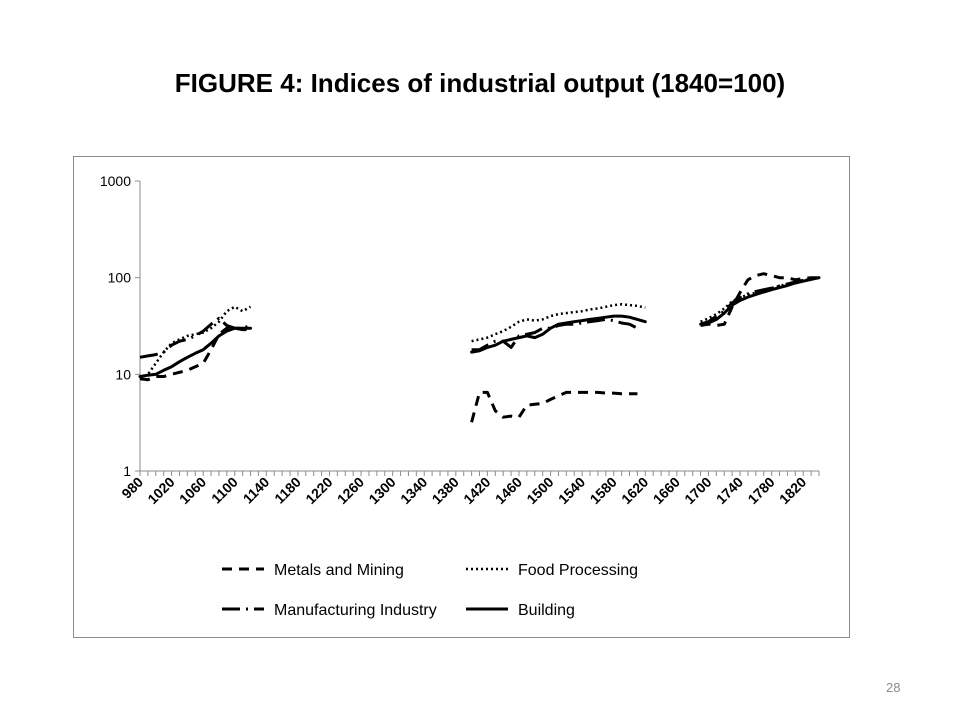 The width and height of the screenshot is (960, 720). Describe the element at coordinates (539, 490) in the screenshot. I see `x-tick-label: 1500` at that location.